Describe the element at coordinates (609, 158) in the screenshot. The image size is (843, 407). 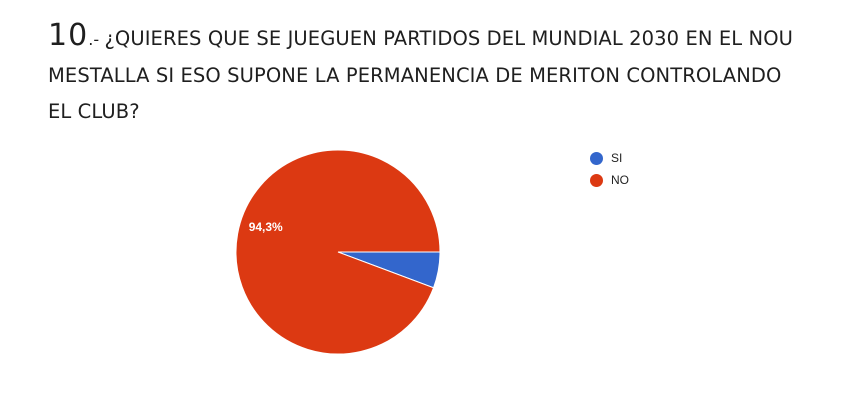
I see `legend-item-si: SI` at that location.